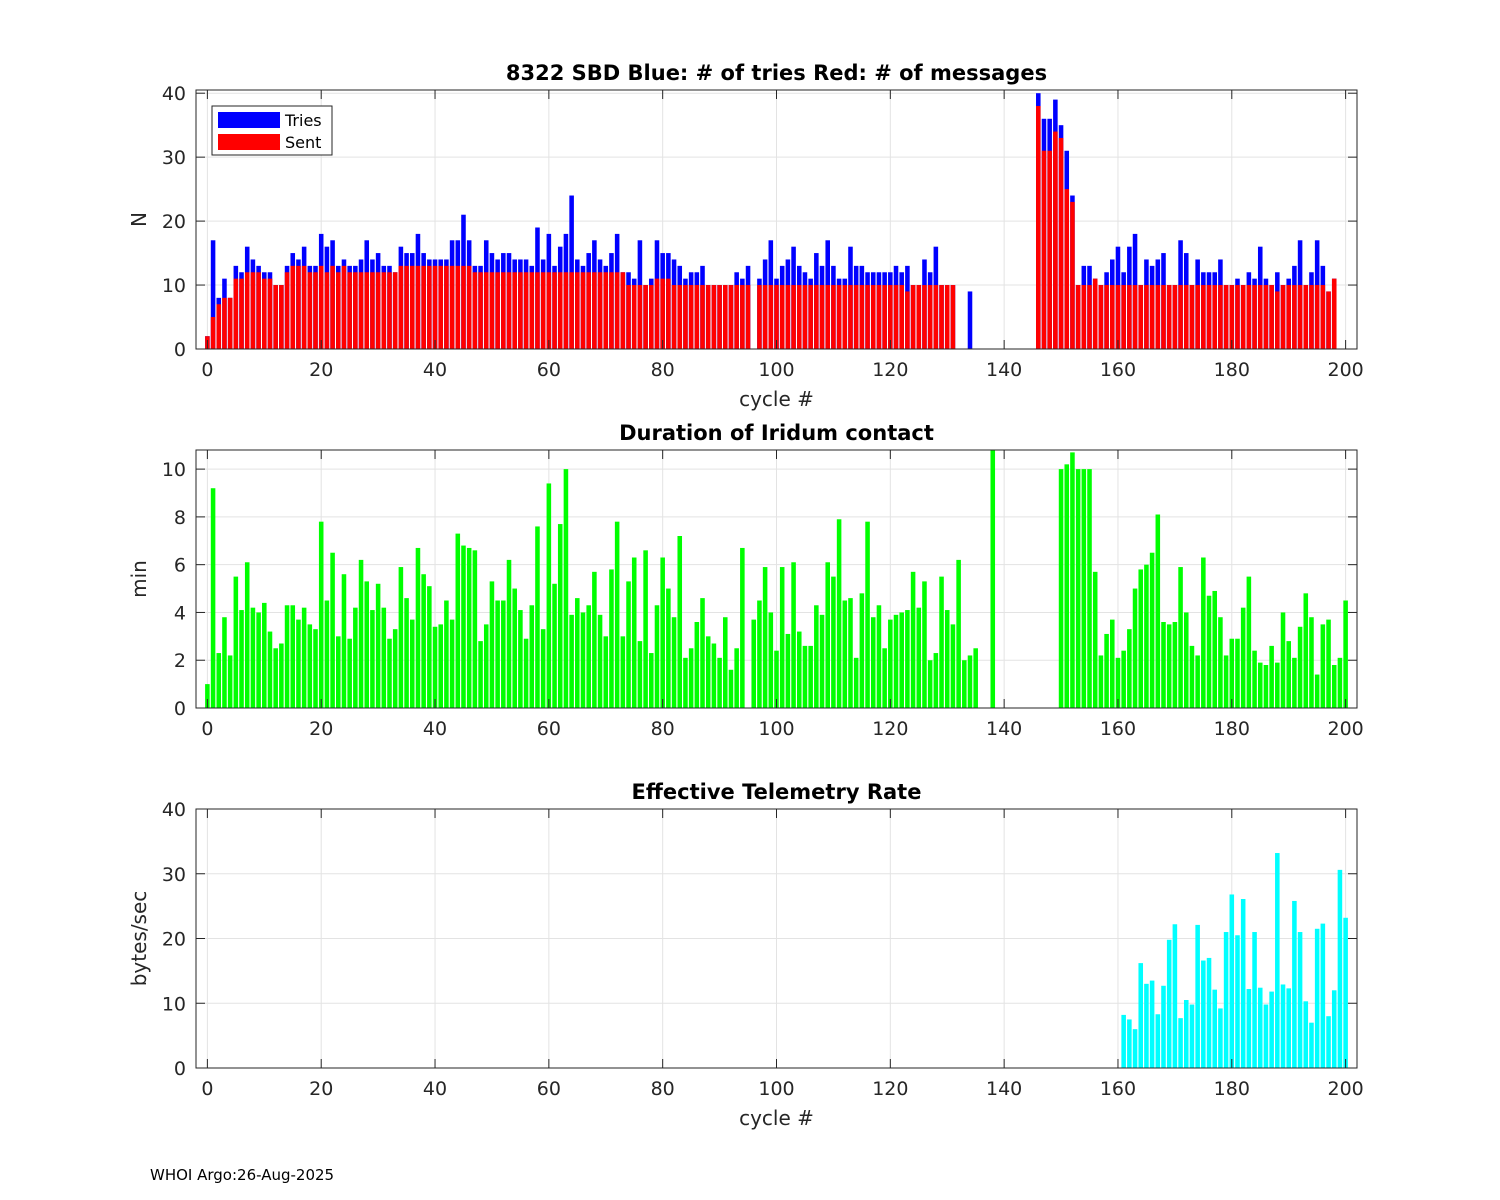  Describe the element at coordinates (180, 518) in the screenshot. I see `y-tick-label: 8` at that location.